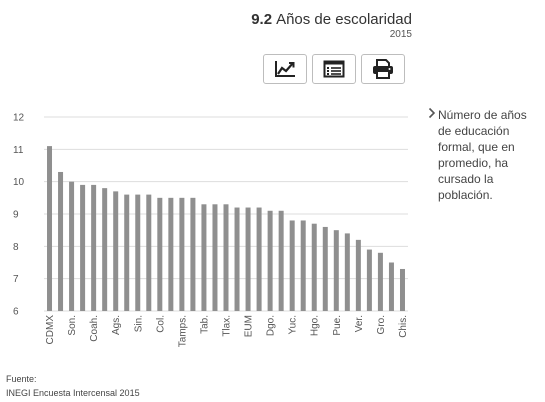 This screenshot has height=402, width=545. Describe the element at coordinates (315, 325) in the screenshot. I see `x-tick-label: Hgo.` at that location.